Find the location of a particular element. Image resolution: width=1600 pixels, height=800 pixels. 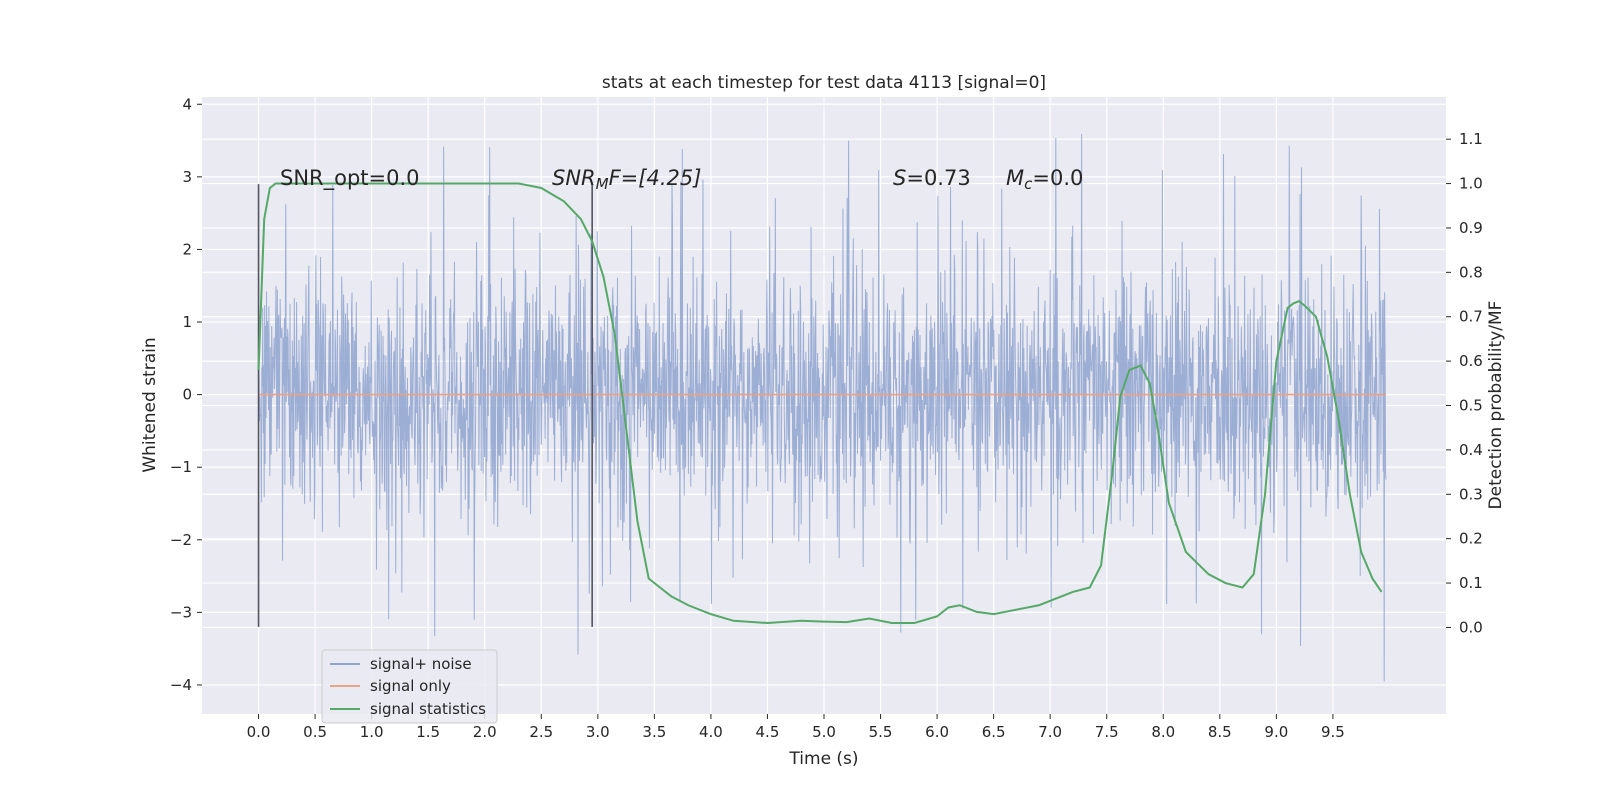

x-tick-label: 0.0 is located at coordinates (259, 732).